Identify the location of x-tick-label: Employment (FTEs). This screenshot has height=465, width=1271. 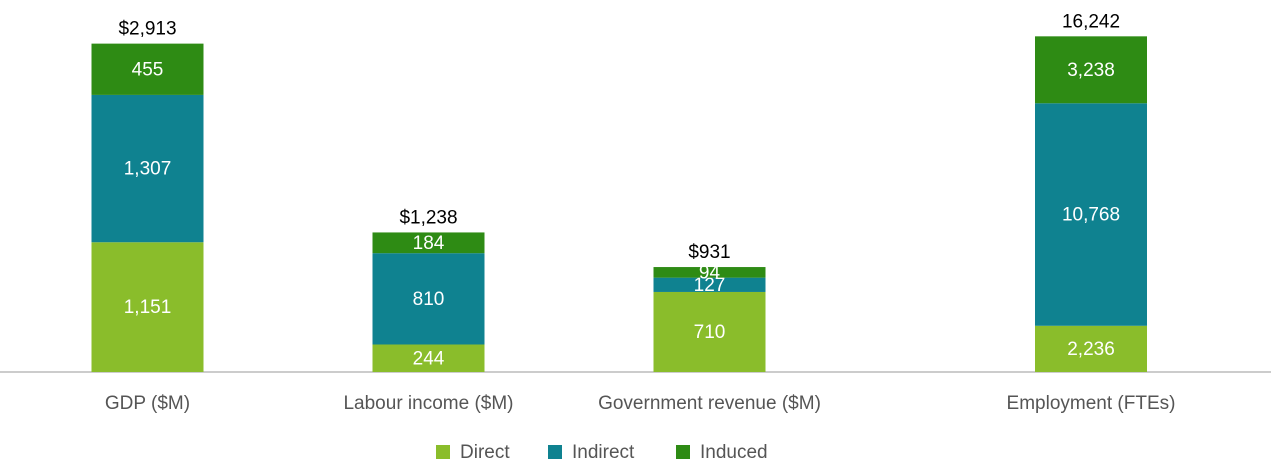
(1091, 403).